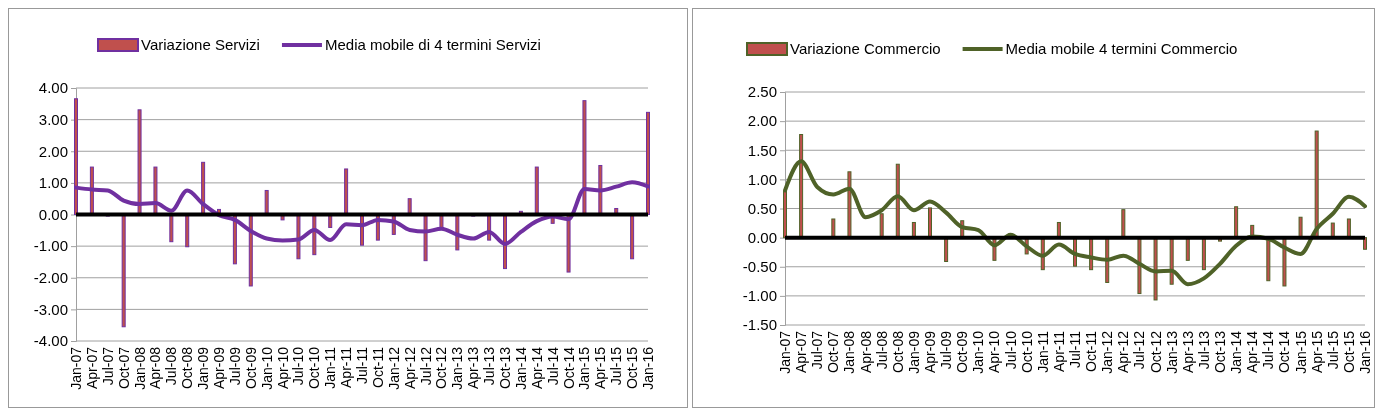 This screenshot has width=1377, height=412. I want to click on legend-label: Variazione Servizi, so click(200, 44).